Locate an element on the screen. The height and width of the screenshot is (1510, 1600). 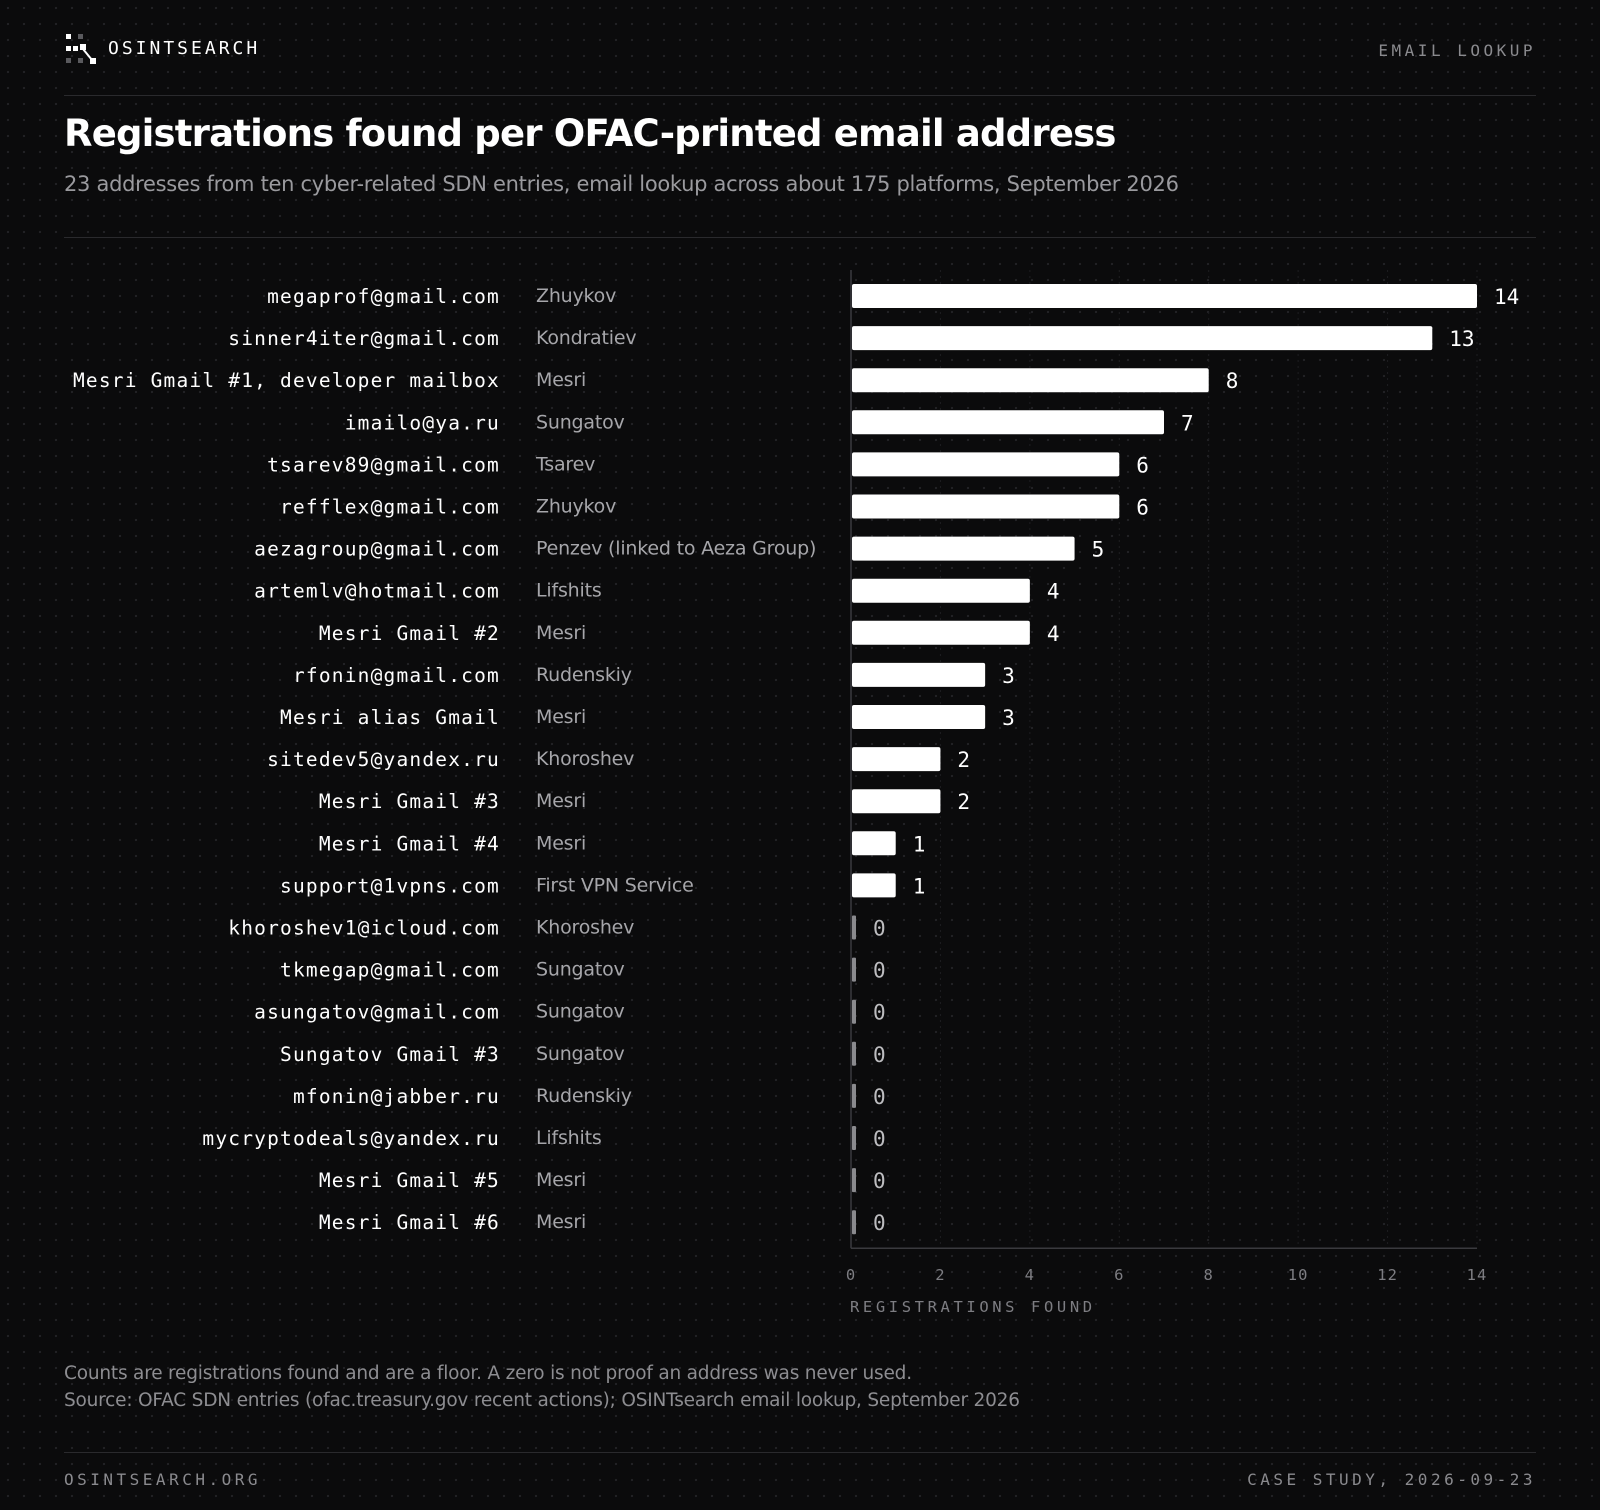
email-label: Mesri Gmail #1, developer mailbox is located at coordinates (286, 380).